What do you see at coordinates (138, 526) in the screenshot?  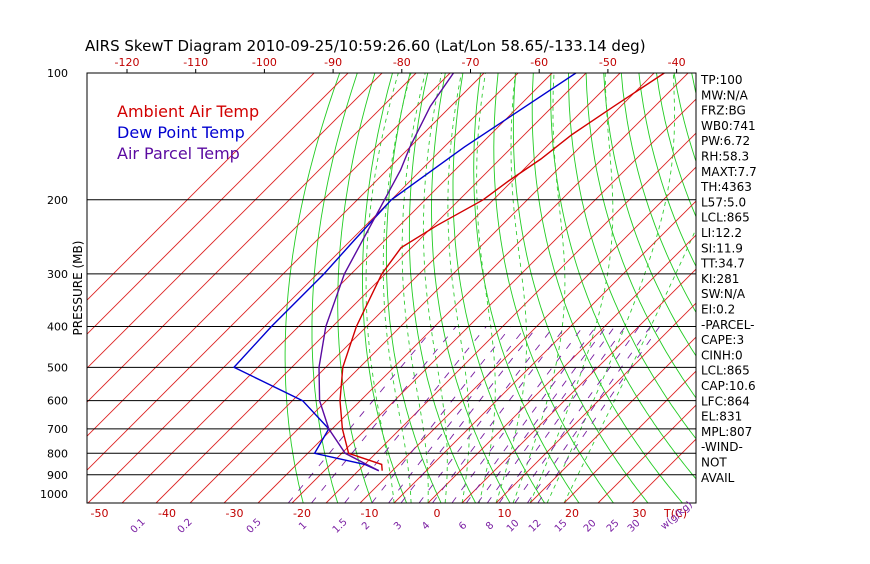 I see `mixing-ratio-tick-label: 0.1` at bounding box center [138, 526].